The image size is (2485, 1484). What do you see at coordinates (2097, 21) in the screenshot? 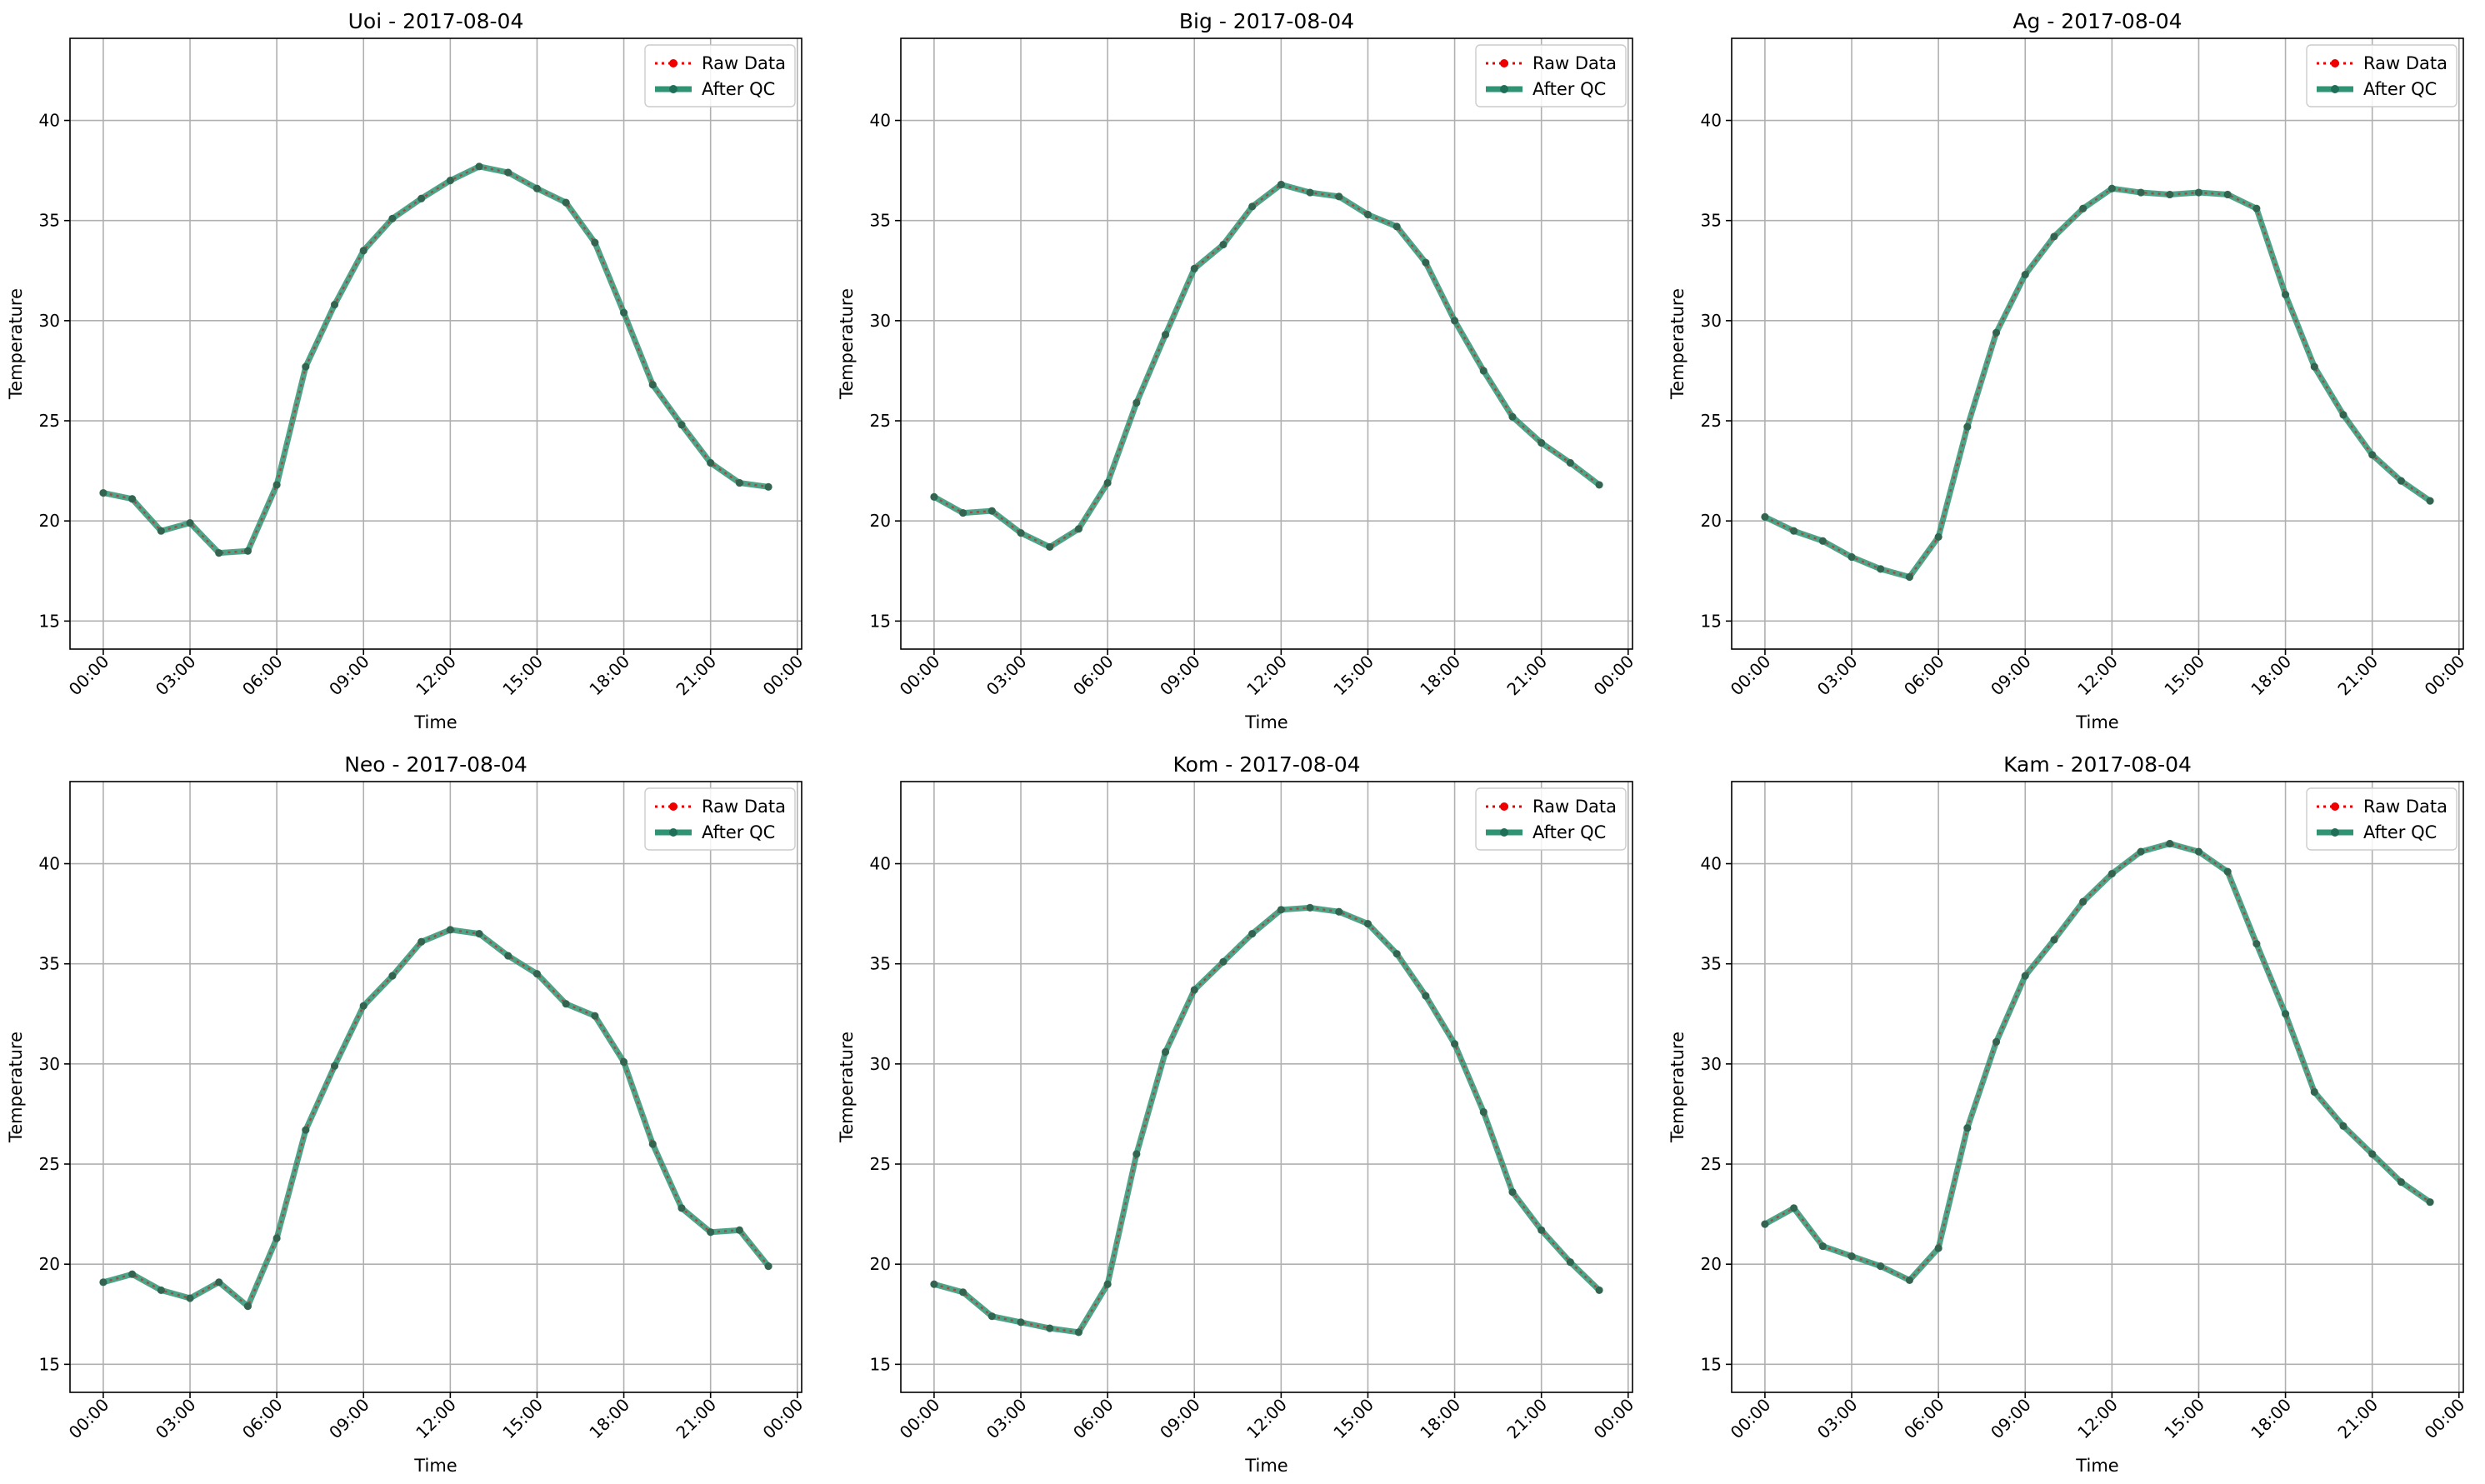
I see `chart-title: Ag - 2017-08-04` at bounding box center [2097, 21].